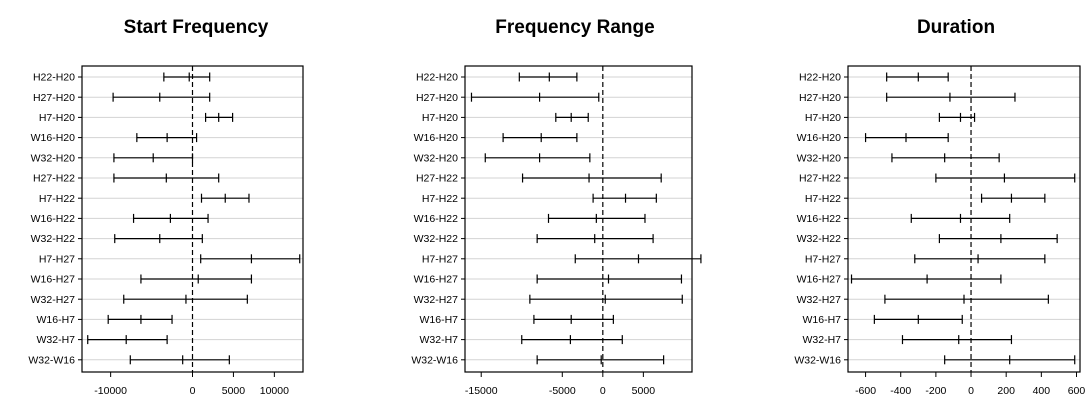 The width and height of the screenshot is (1088, 412). What do you see at coordinates (935, 391) in the screenshot?
I see `x-tick-label: -200` at bounding box center [935, 391].